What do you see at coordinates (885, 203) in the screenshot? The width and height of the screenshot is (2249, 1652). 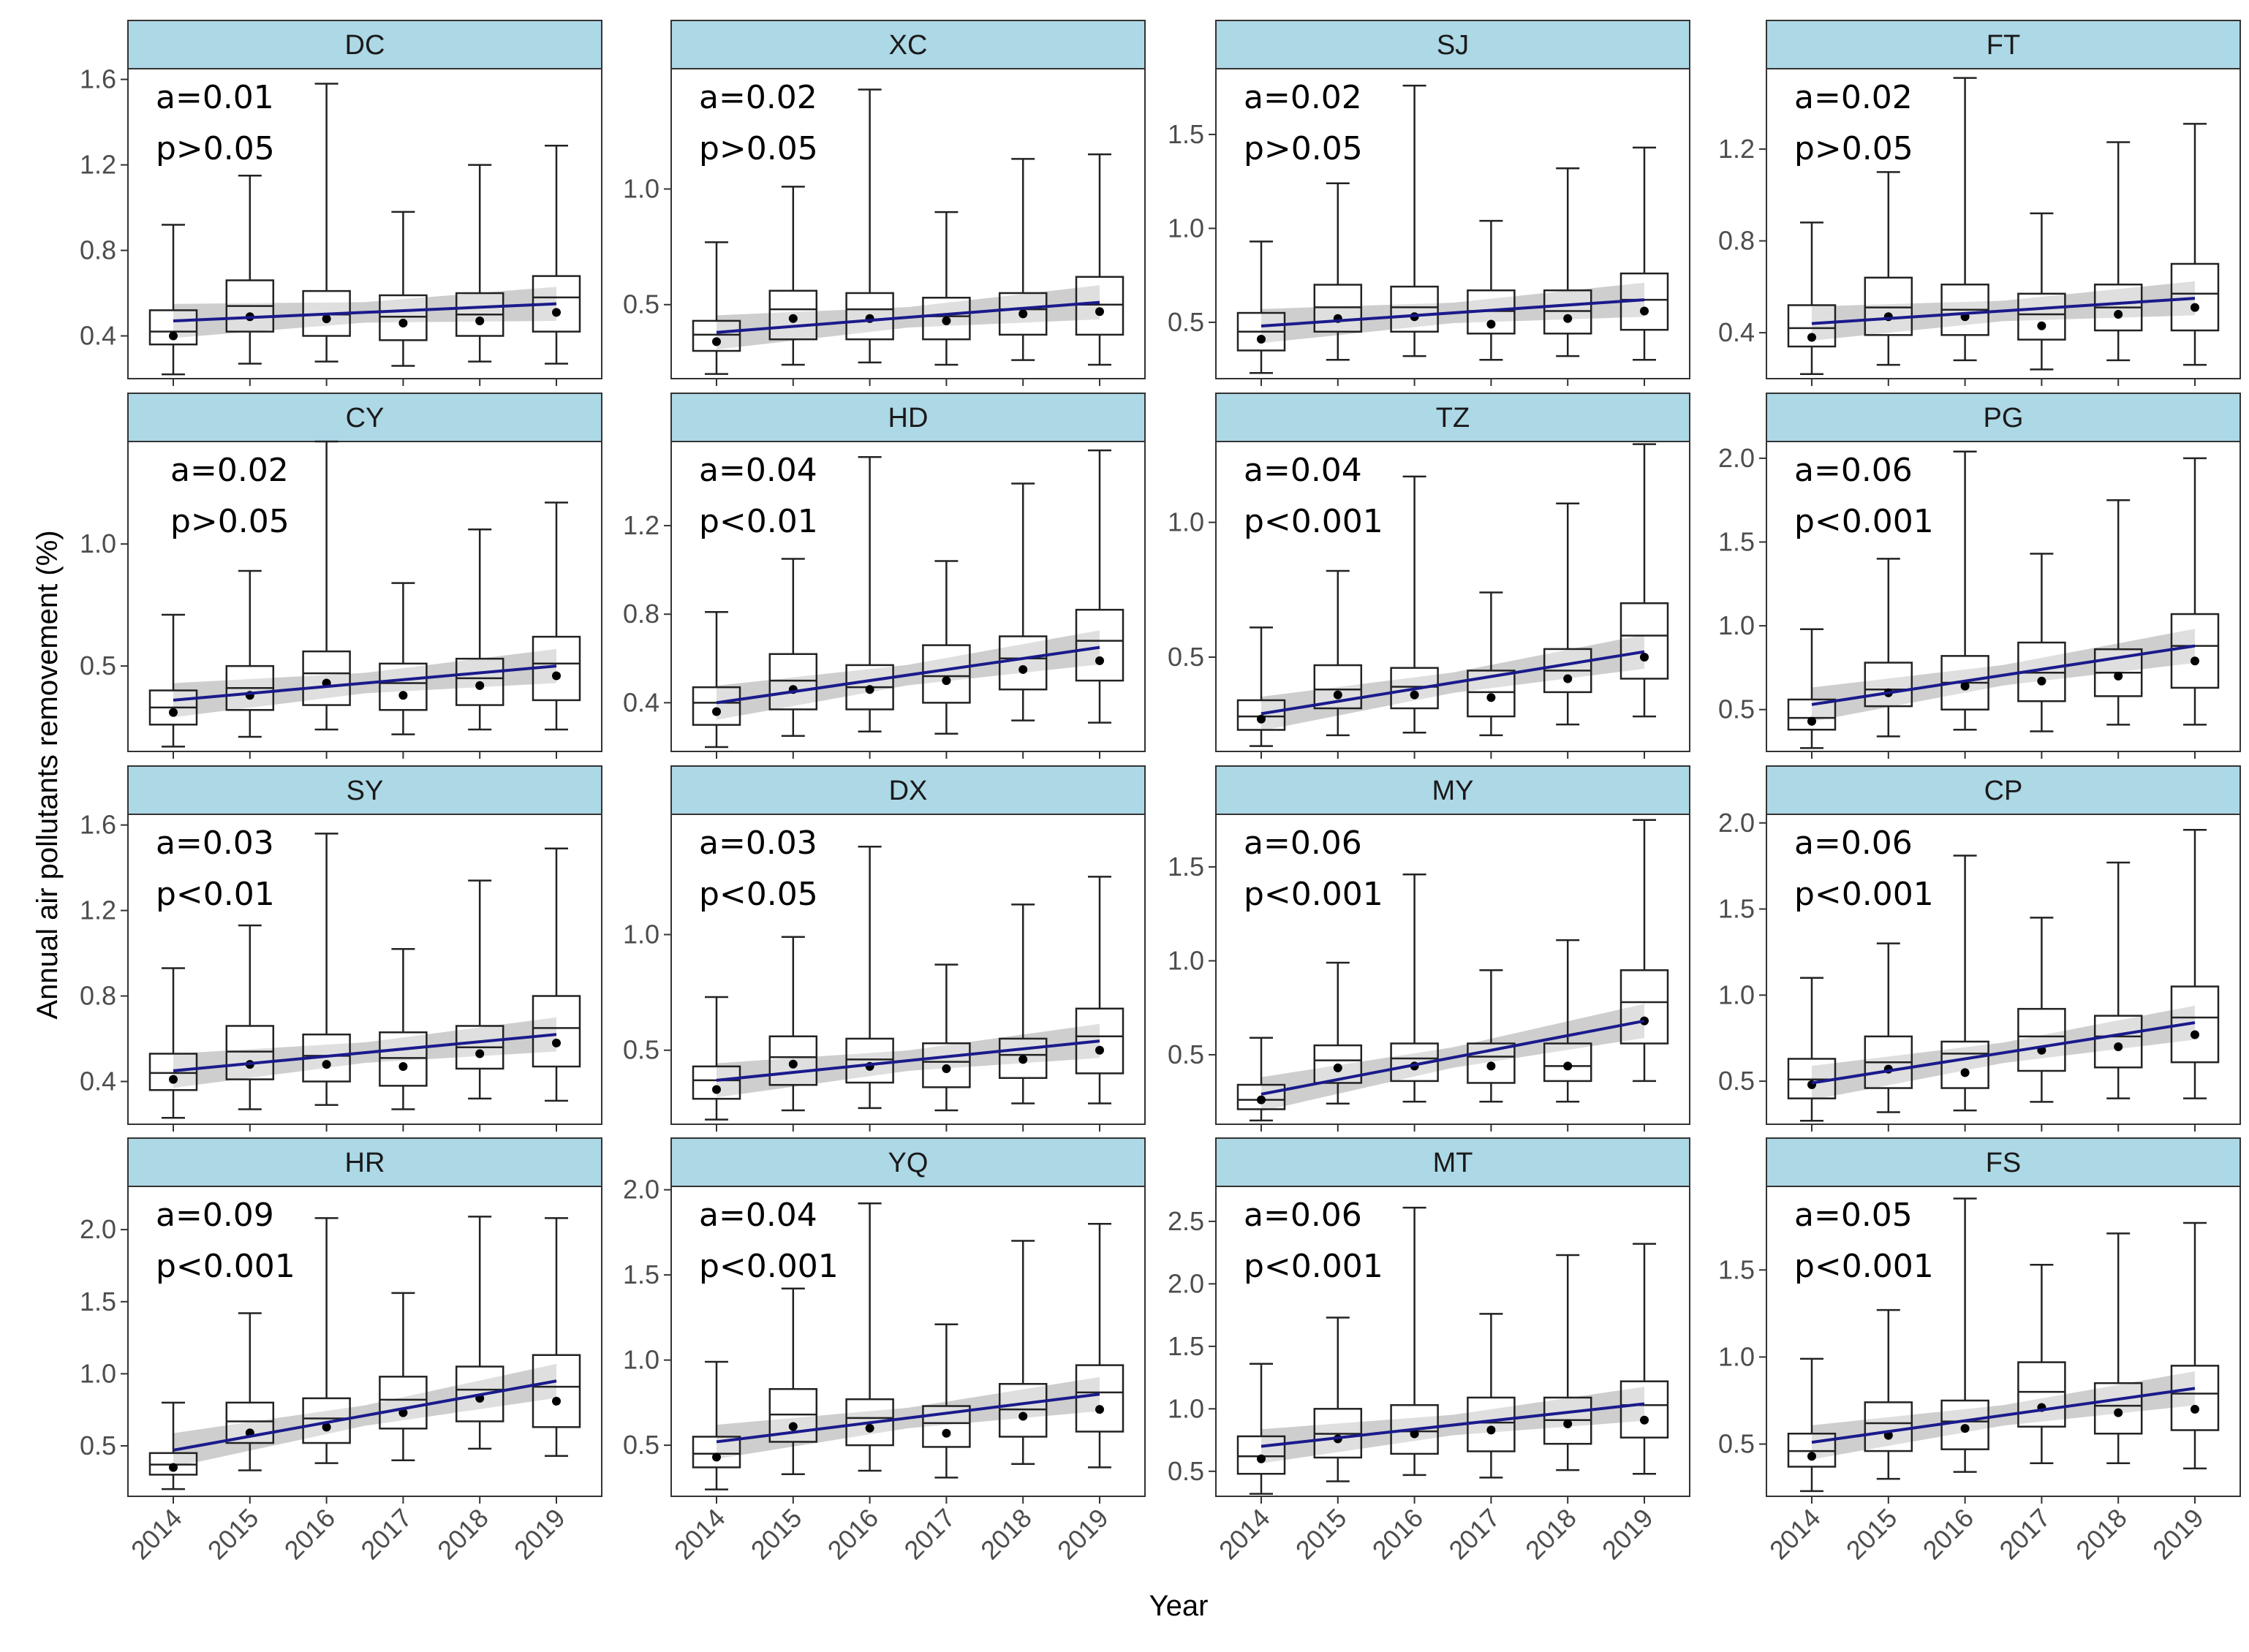 I see `panel-xc: XC 0.5 1.0 a=0.02 p>0.05` at bounding box center [885, 203].